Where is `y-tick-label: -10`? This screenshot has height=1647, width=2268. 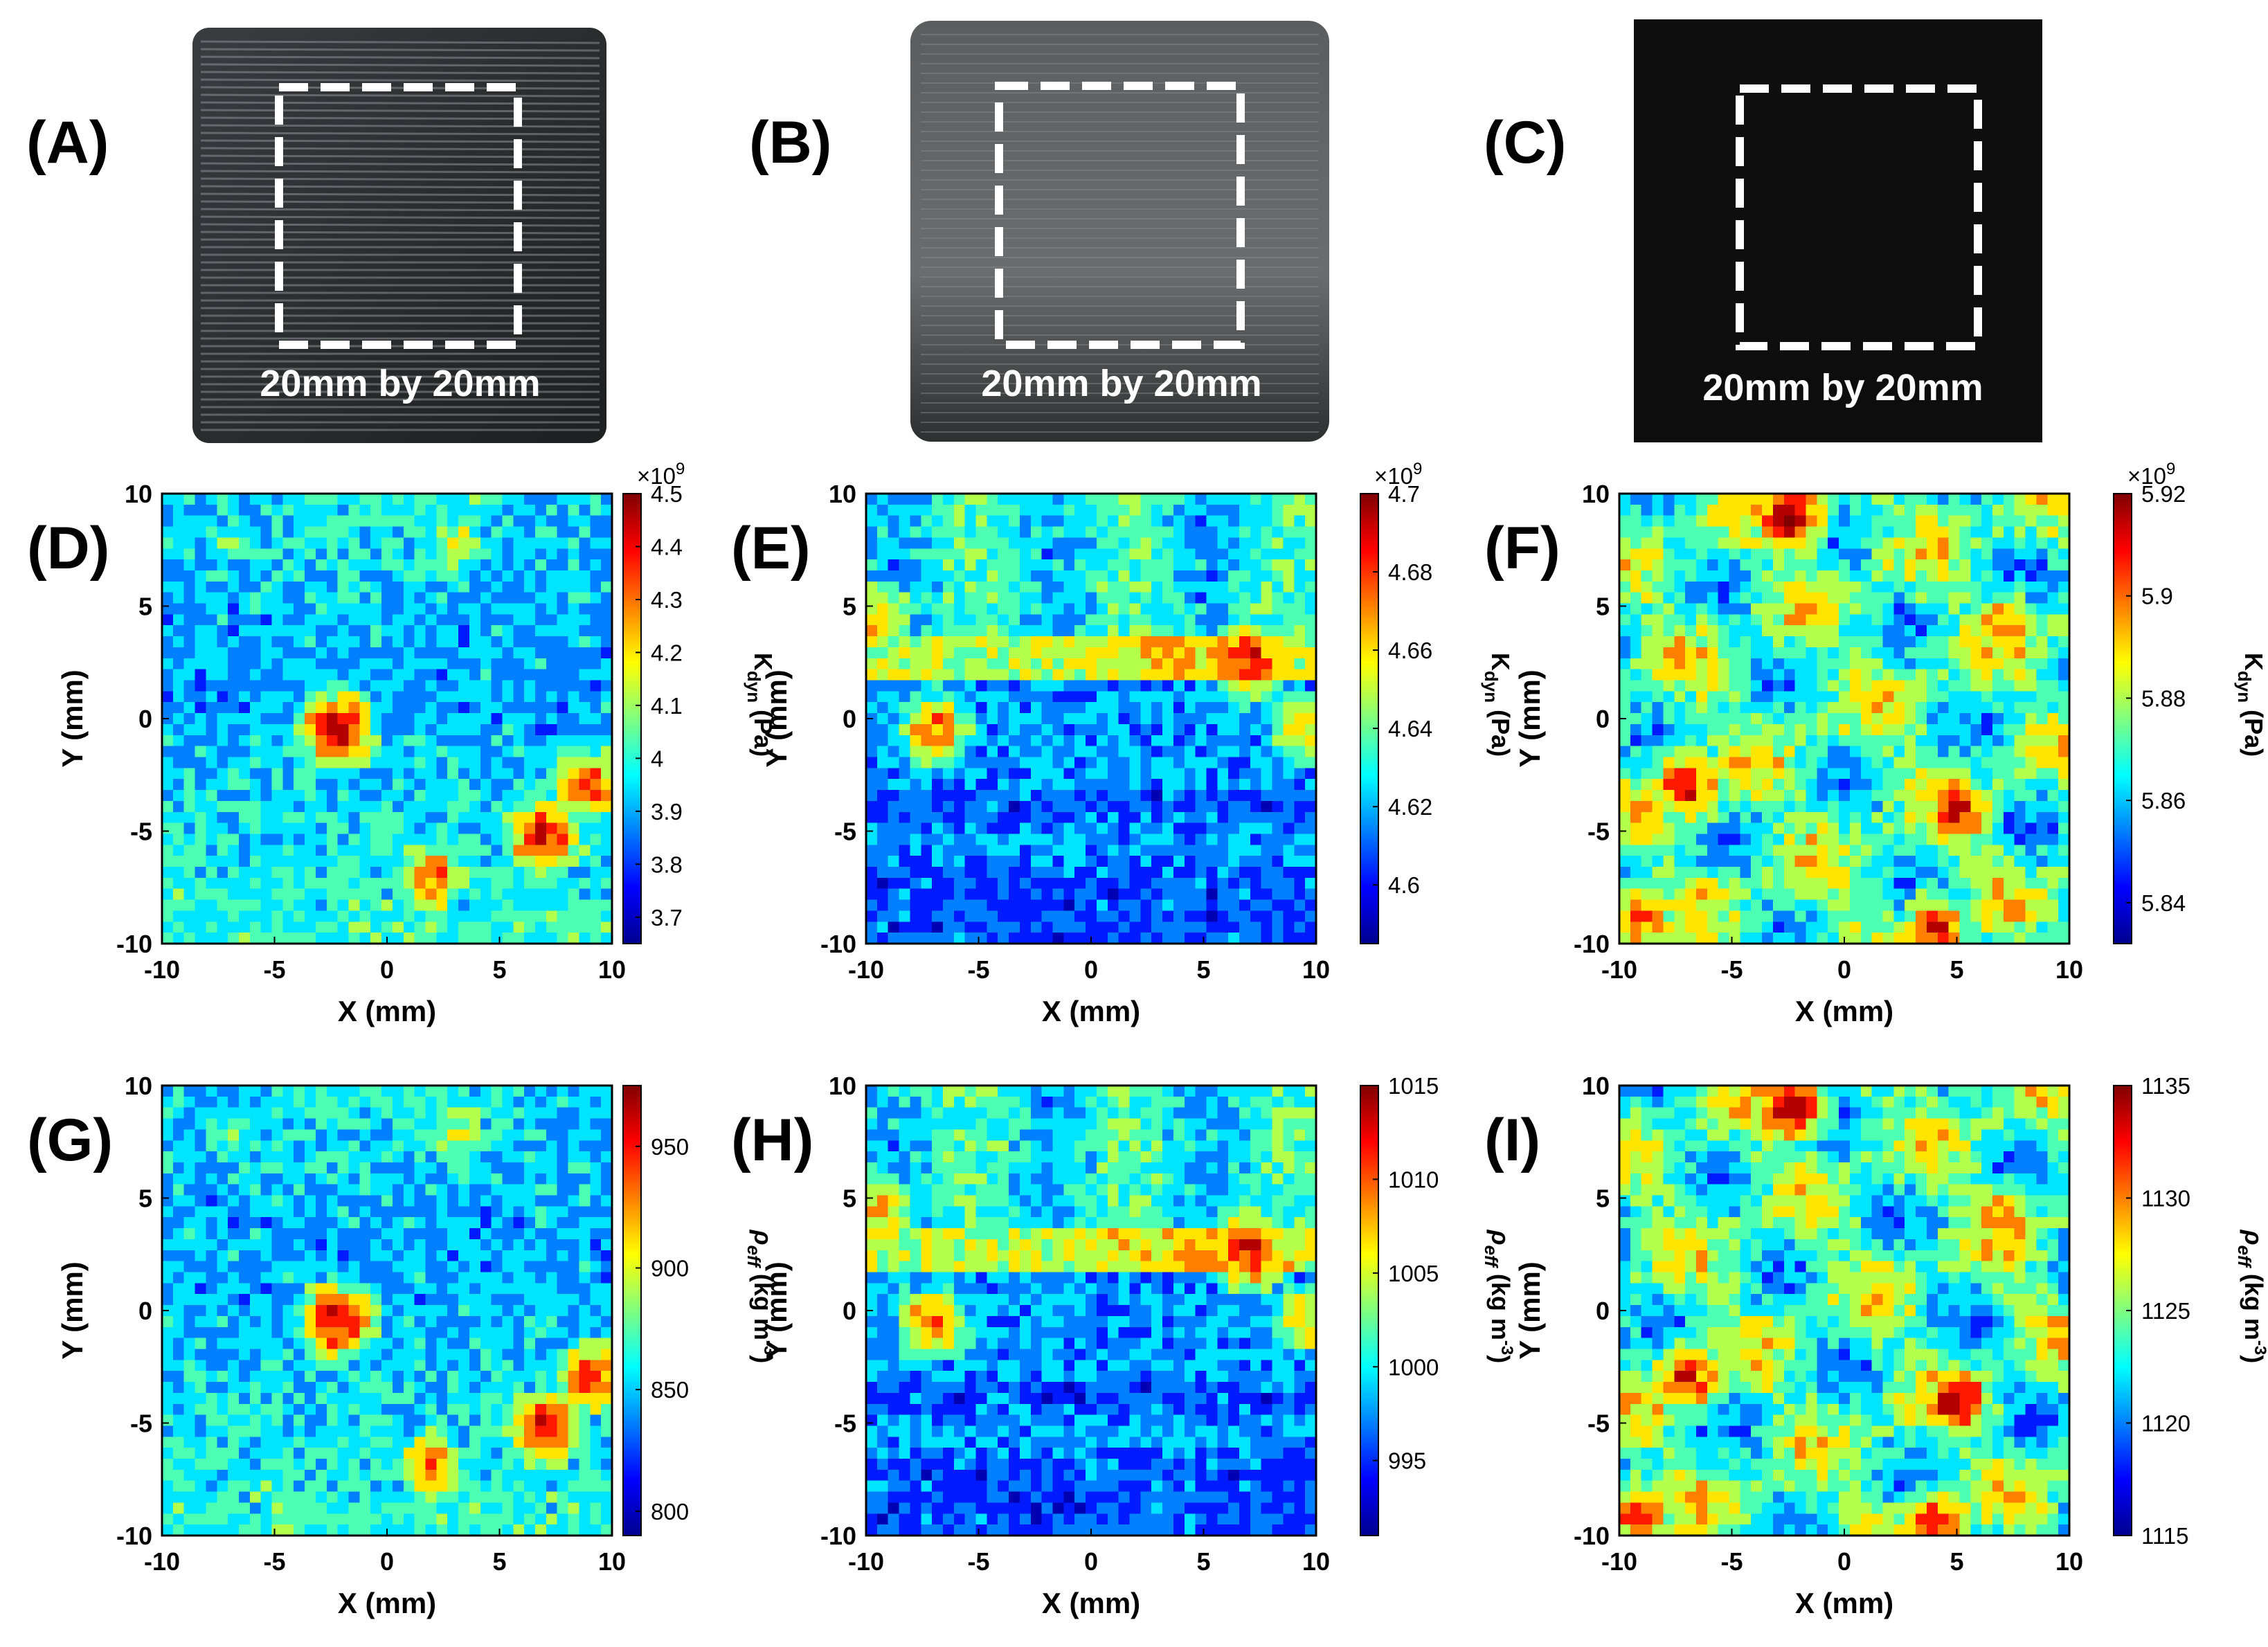
y-tick-label: -10 is located at coordinates (838, 944).